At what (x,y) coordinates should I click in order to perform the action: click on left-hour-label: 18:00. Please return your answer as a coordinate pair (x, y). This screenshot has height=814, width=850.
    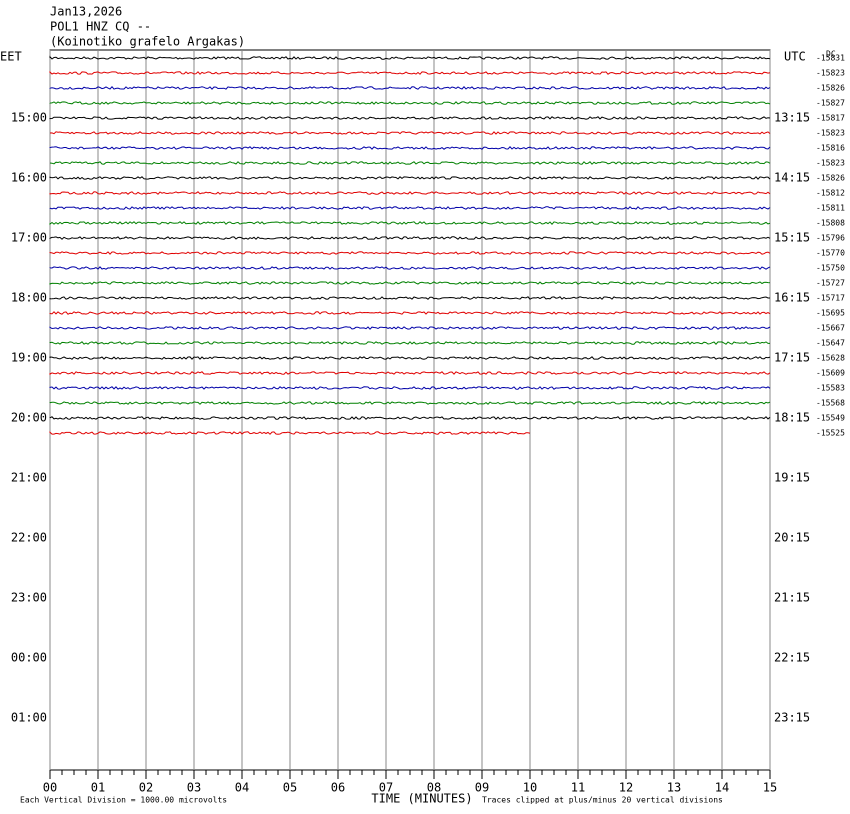
    Looking at the image, I should click on (29, 298).